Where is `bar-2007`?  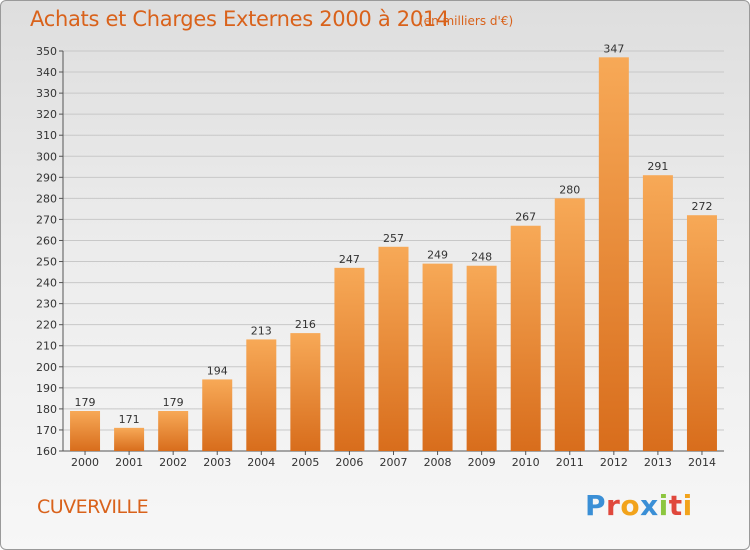 bar-2007 is located at coordinates (393, 348).